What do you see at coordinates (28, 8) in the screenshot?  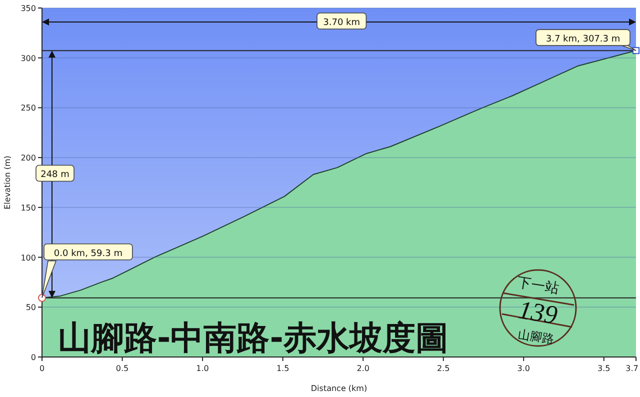 I see `y-tick-label: 350` at bounding box center [28, 8].